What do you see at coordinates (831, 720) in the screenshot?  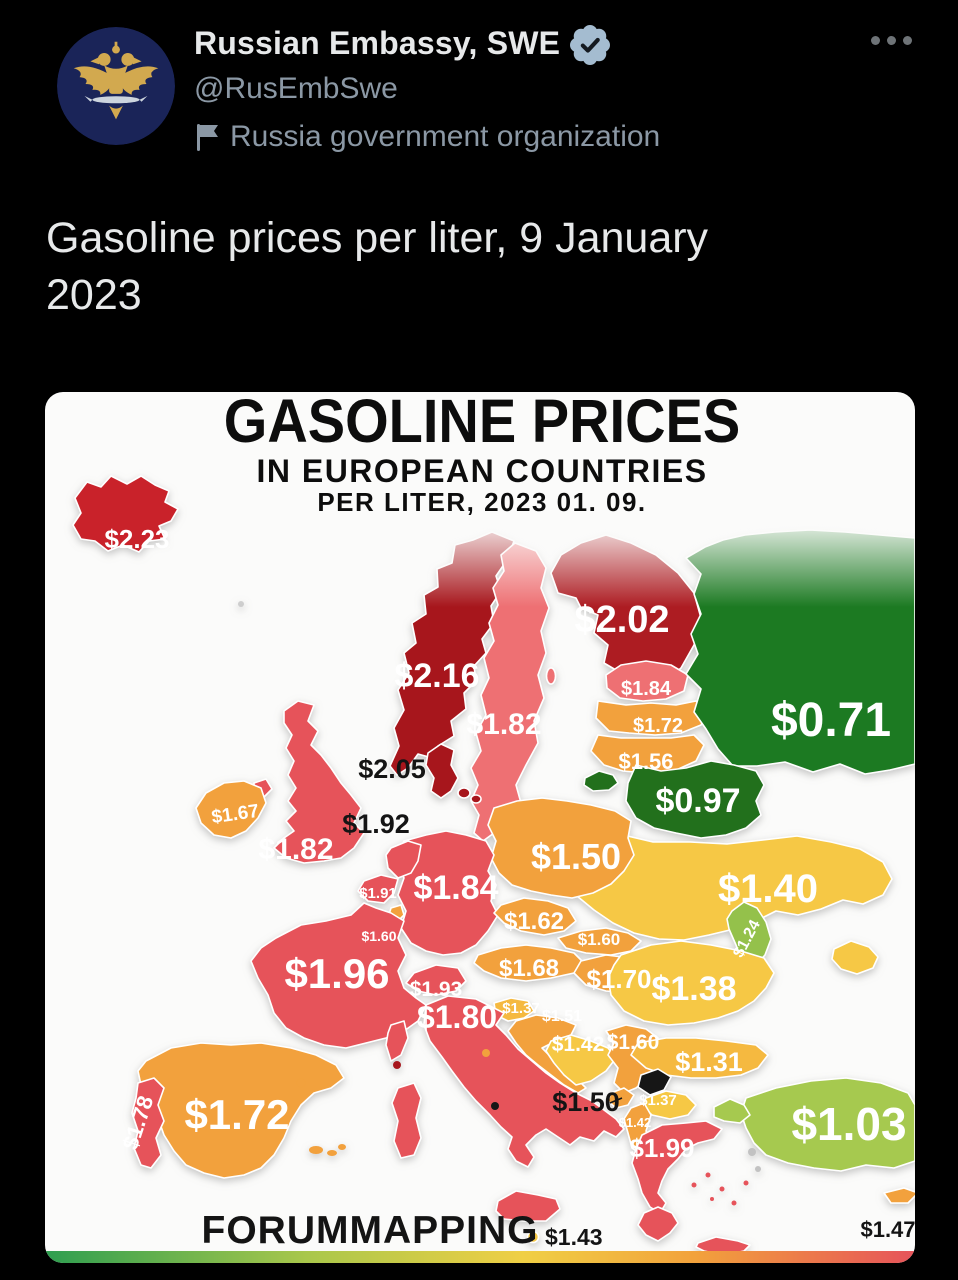 I see `price-russia: $0.71` at bounding box center [831, 720].